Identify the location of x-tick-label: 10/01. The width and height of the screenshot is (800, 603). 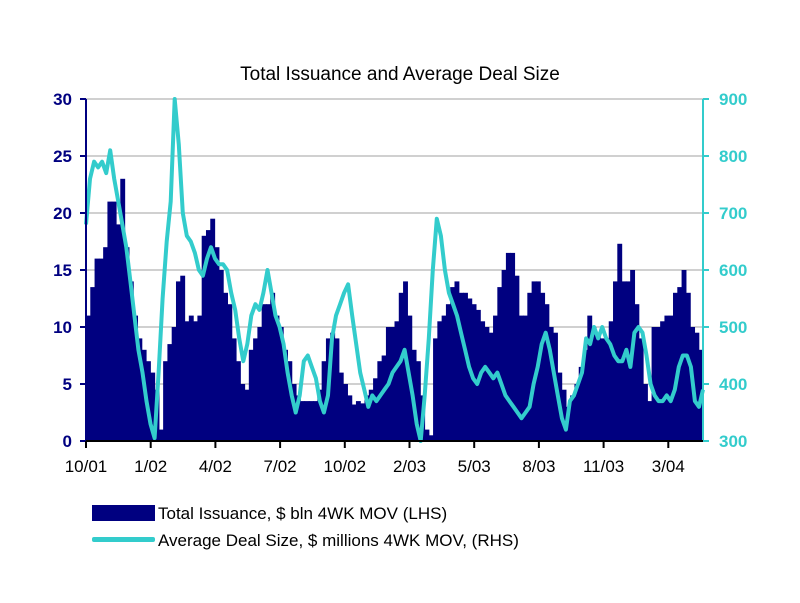
(86, 466).